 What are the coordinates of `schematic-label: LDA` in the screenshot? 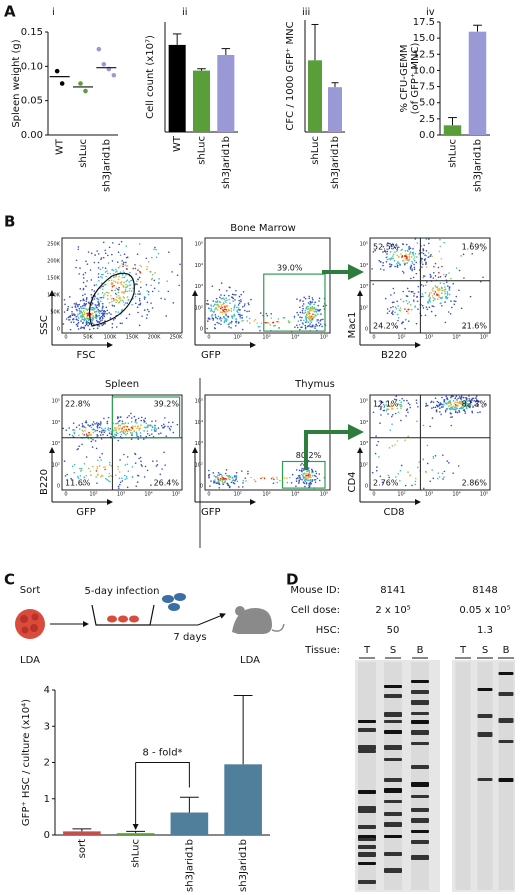 It's located at (250, 660).